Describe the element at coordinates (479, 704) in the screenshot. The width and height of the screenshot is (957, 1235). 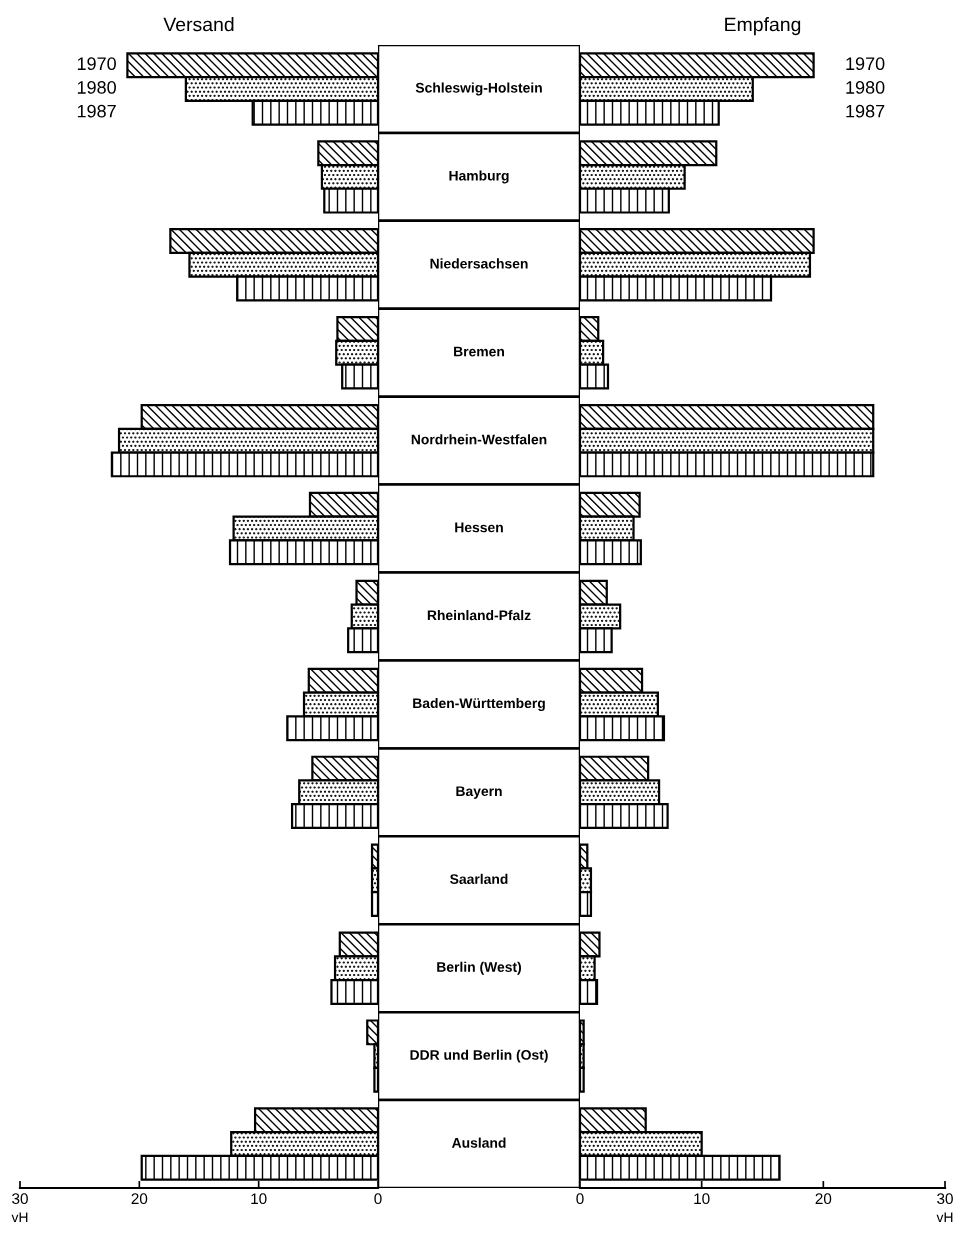
I see `y-tick-label: Baden-Württemberg` at that location.